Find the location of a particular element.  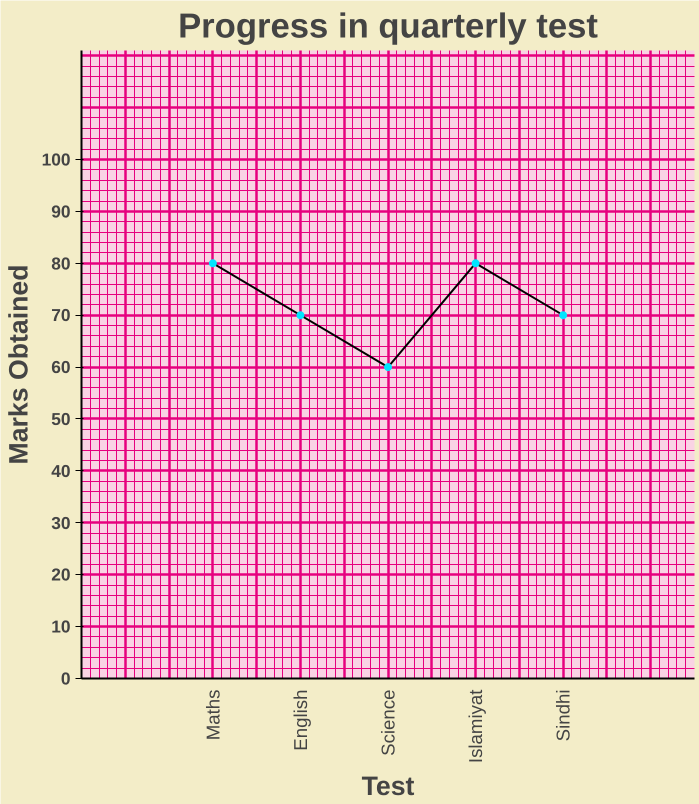

x-tick-label: Sindhi is located at coordinates (563, 715).